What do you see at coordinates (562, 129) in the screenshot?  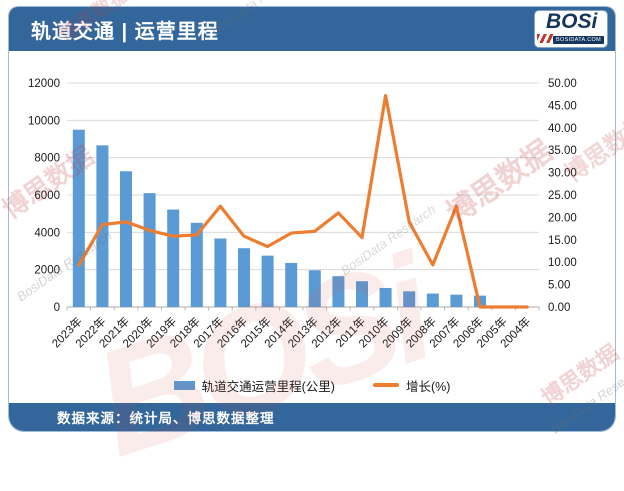 I see `svg-text: 40.00` at bounding box center [562, 129].